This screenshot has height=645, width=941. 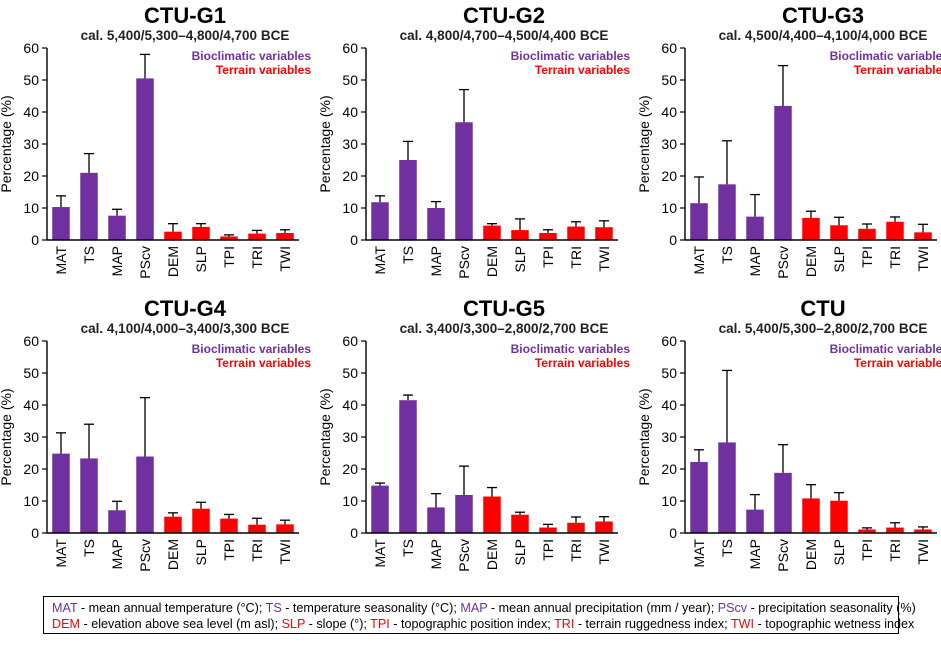 I want to click on chart-title: CTU, so click(x=822, y=308).